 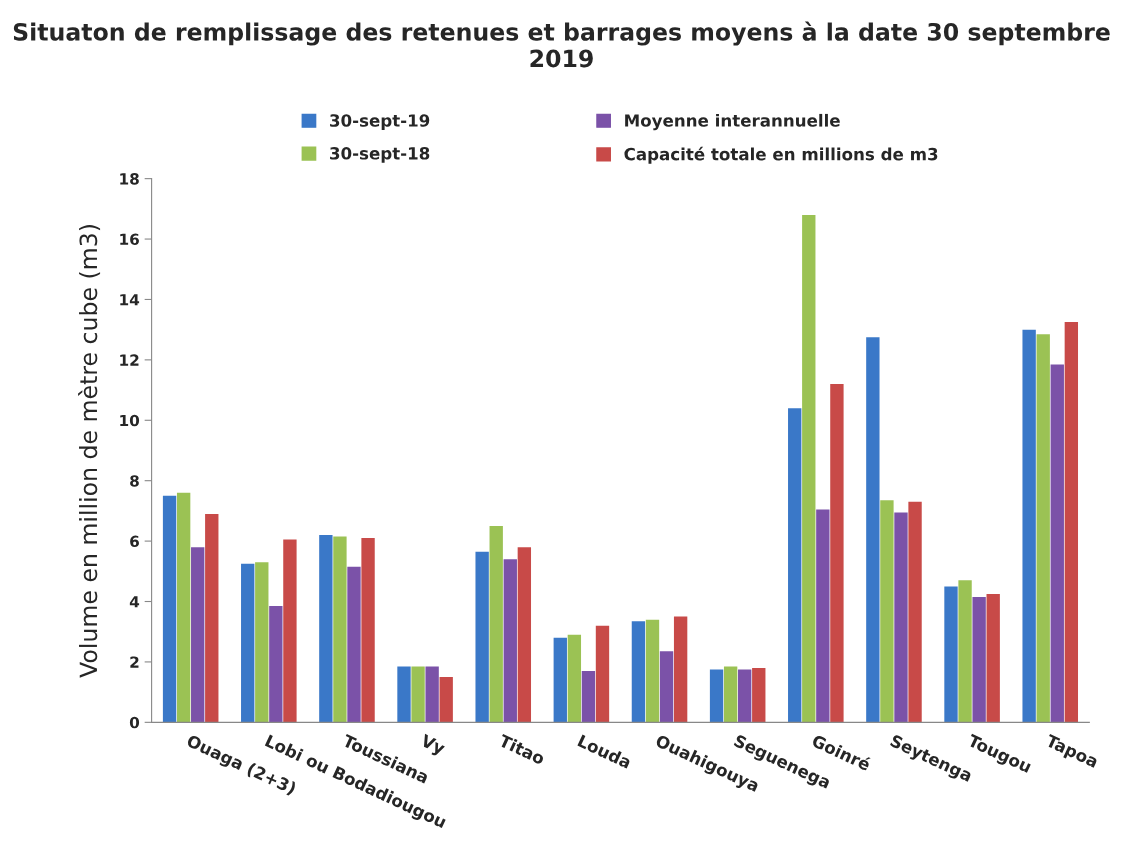 What do you see at coordinates (732, 122) in the screenshot?
I see `legend-label: Moyenne interannuelle` at bounding box center [732, 122].